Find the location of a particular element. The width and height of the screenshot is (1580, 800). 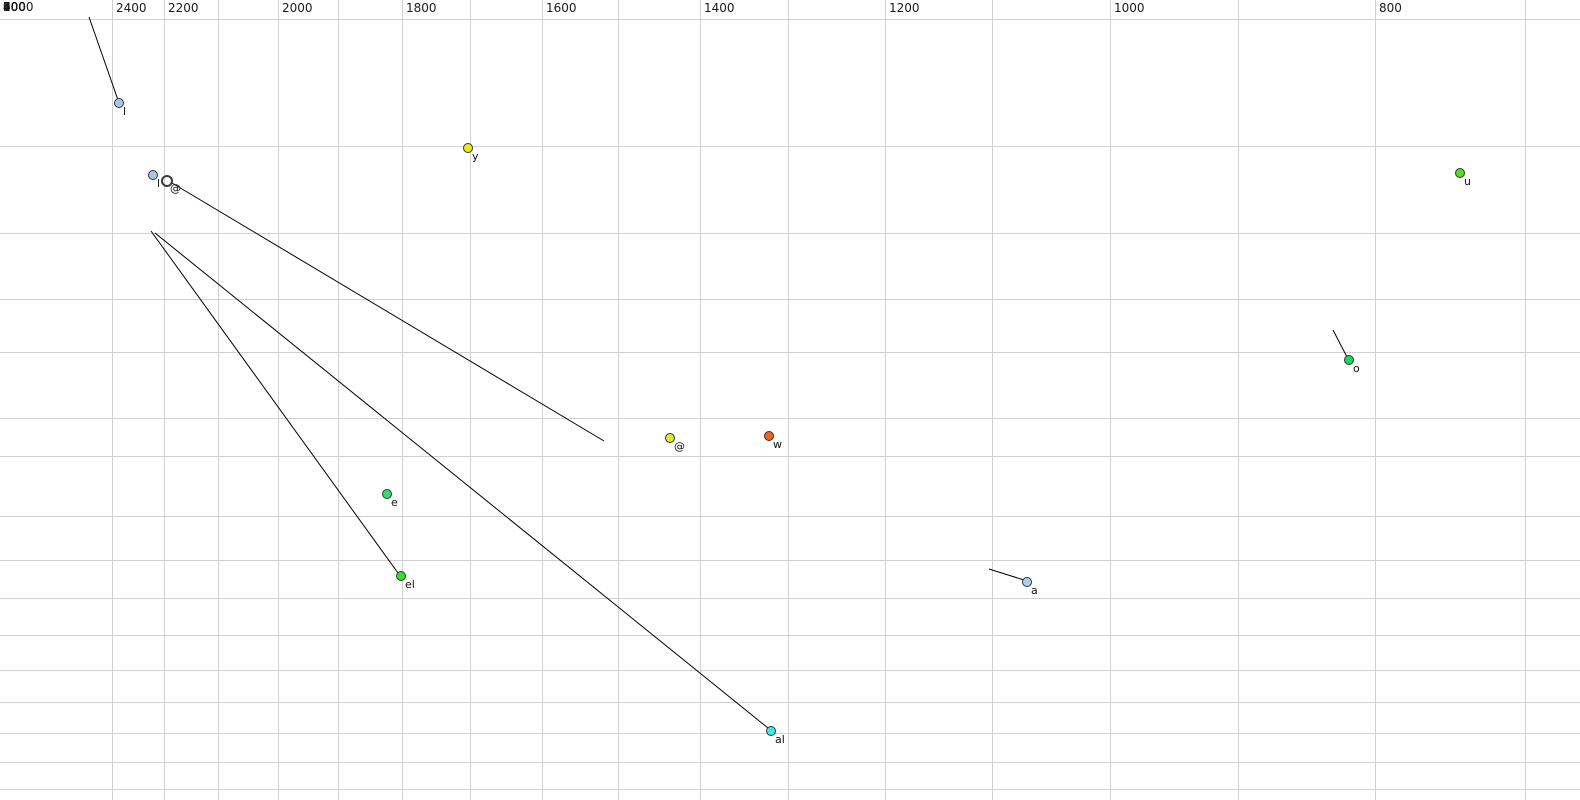

y-axis-tick-label: 1000 is located at coordinates (18, 7).